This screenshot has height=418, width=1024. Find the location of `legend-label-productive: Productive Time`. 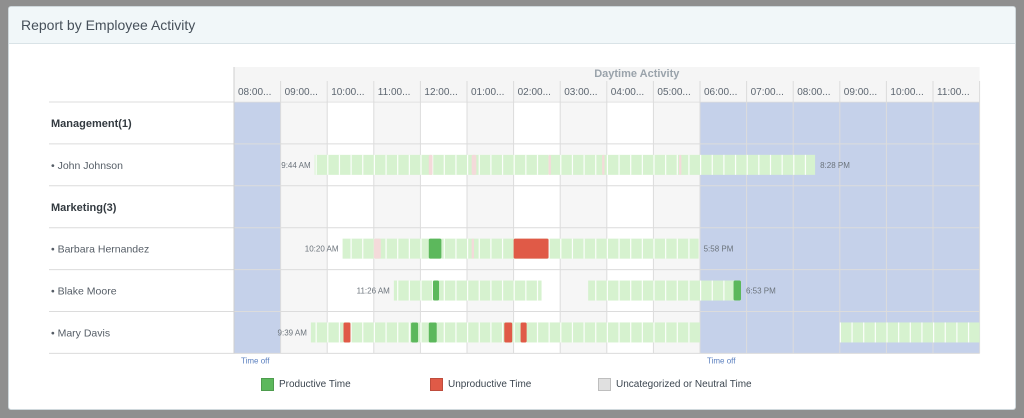

legend-label-productive: Productive Time is located at coordinates (315, 384).